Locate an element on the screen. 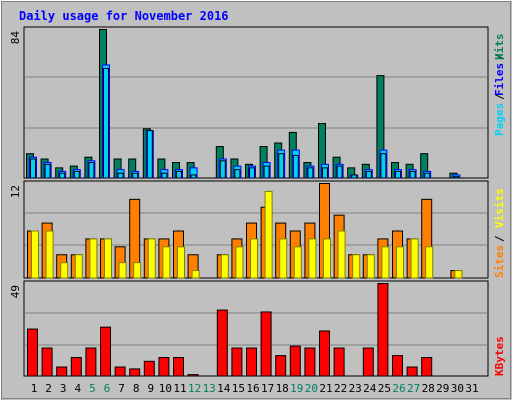 The height and width of the screenshot is (400, 512). x-label-day-1: 1 is located at coordinates (34, 388).